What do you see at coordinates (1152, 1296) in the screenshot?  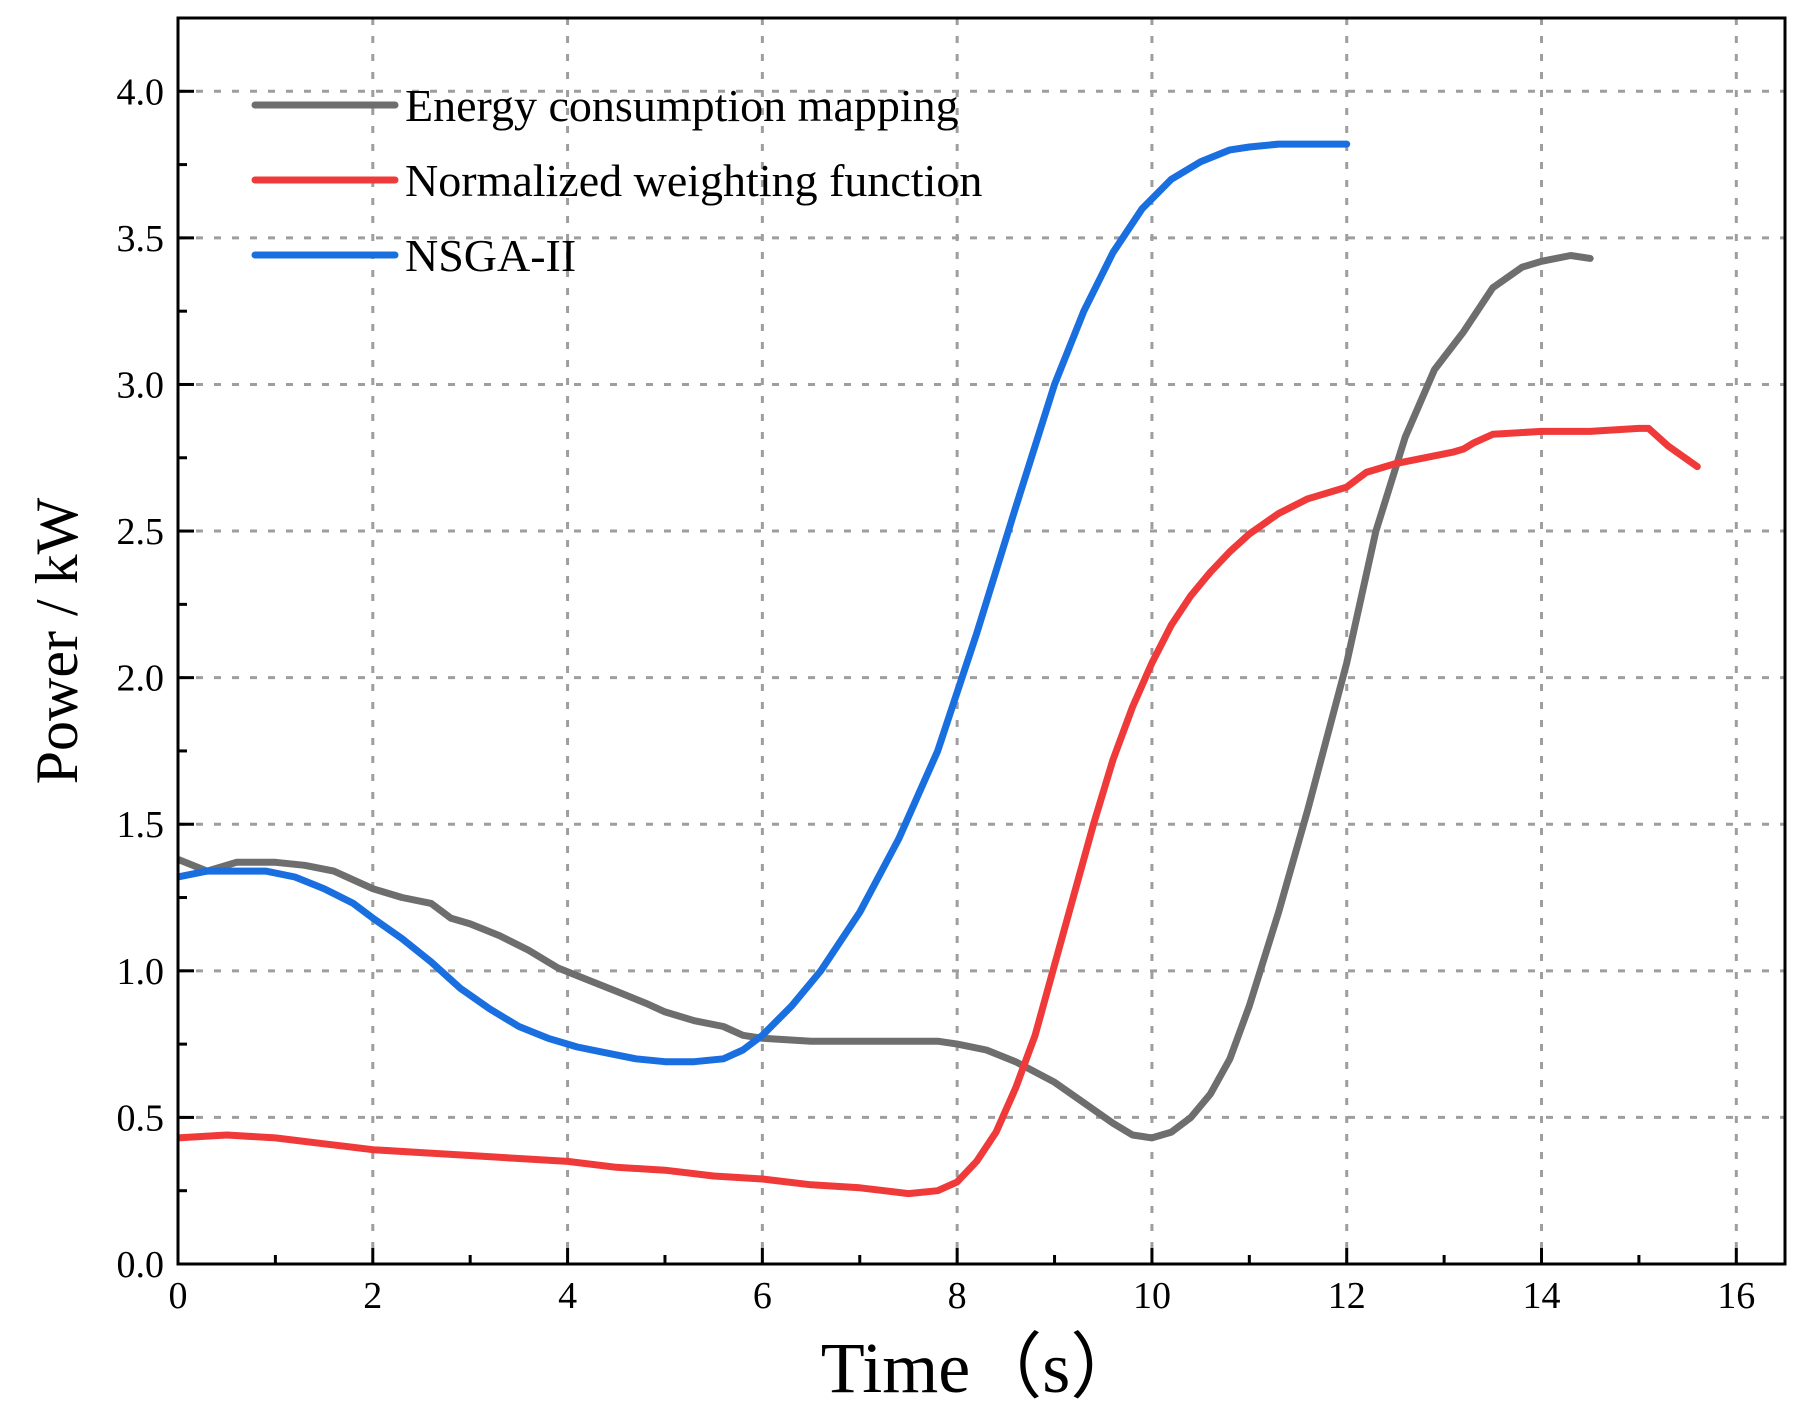 I see `x-tick-label: 10` at bounding box center [1152, 1296].